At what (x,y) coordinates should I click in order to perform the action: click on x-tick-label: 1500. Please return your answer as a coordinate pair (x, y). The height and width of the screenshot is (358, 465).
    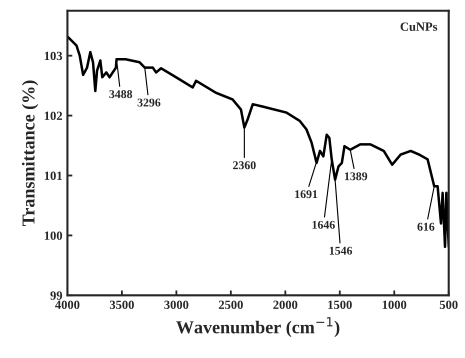
    Looking at the image, I should click on (340, 305).